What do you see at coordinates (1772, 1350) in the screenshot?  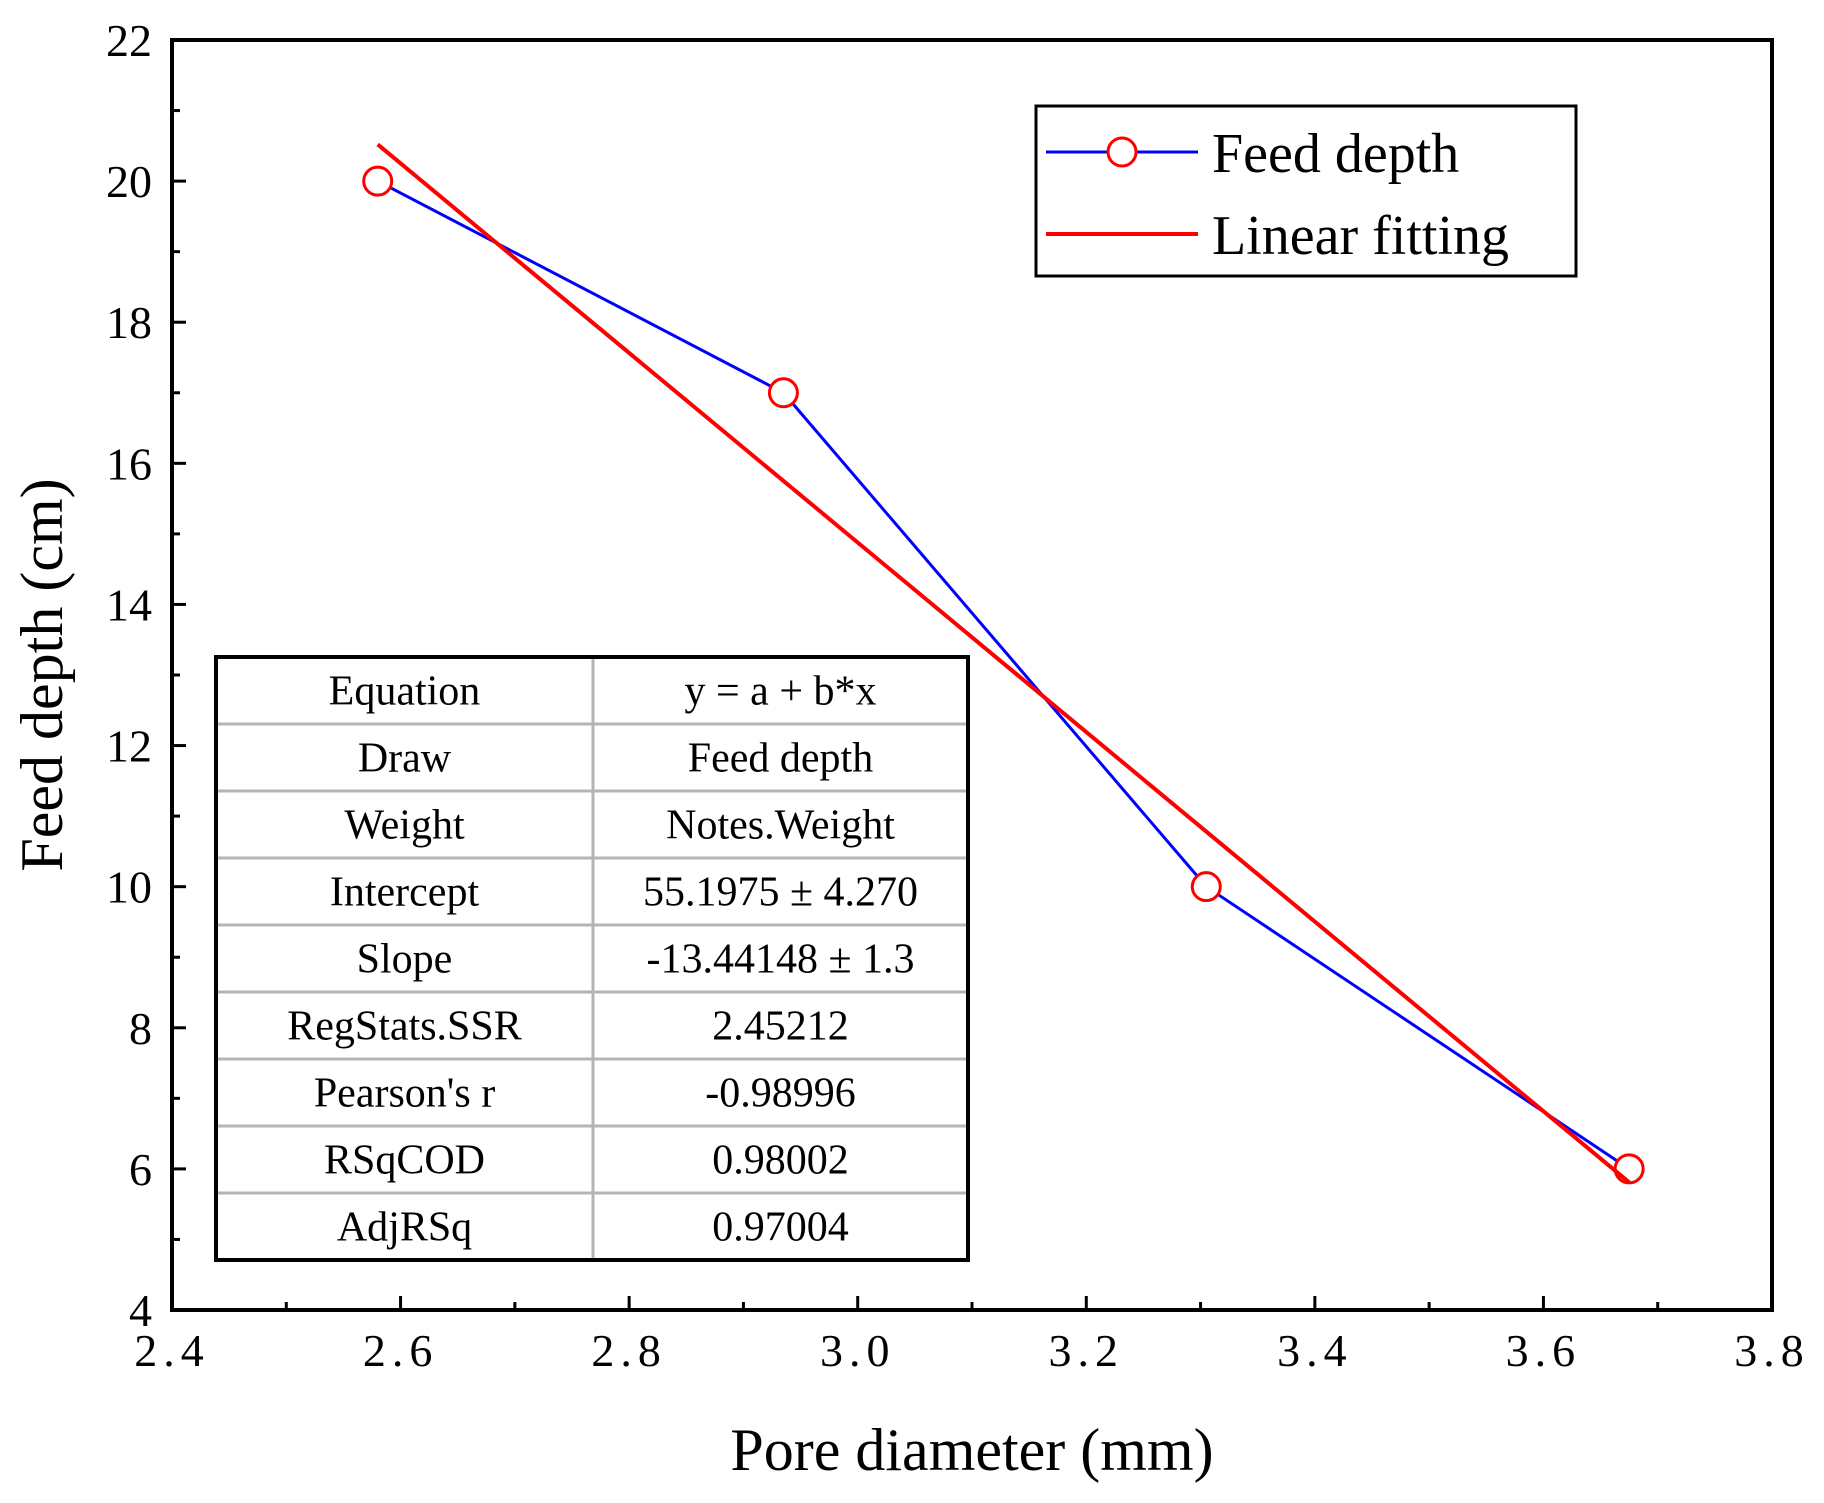 I see `x-tick-label: 3.8` at bounding box center [1772, 1350].